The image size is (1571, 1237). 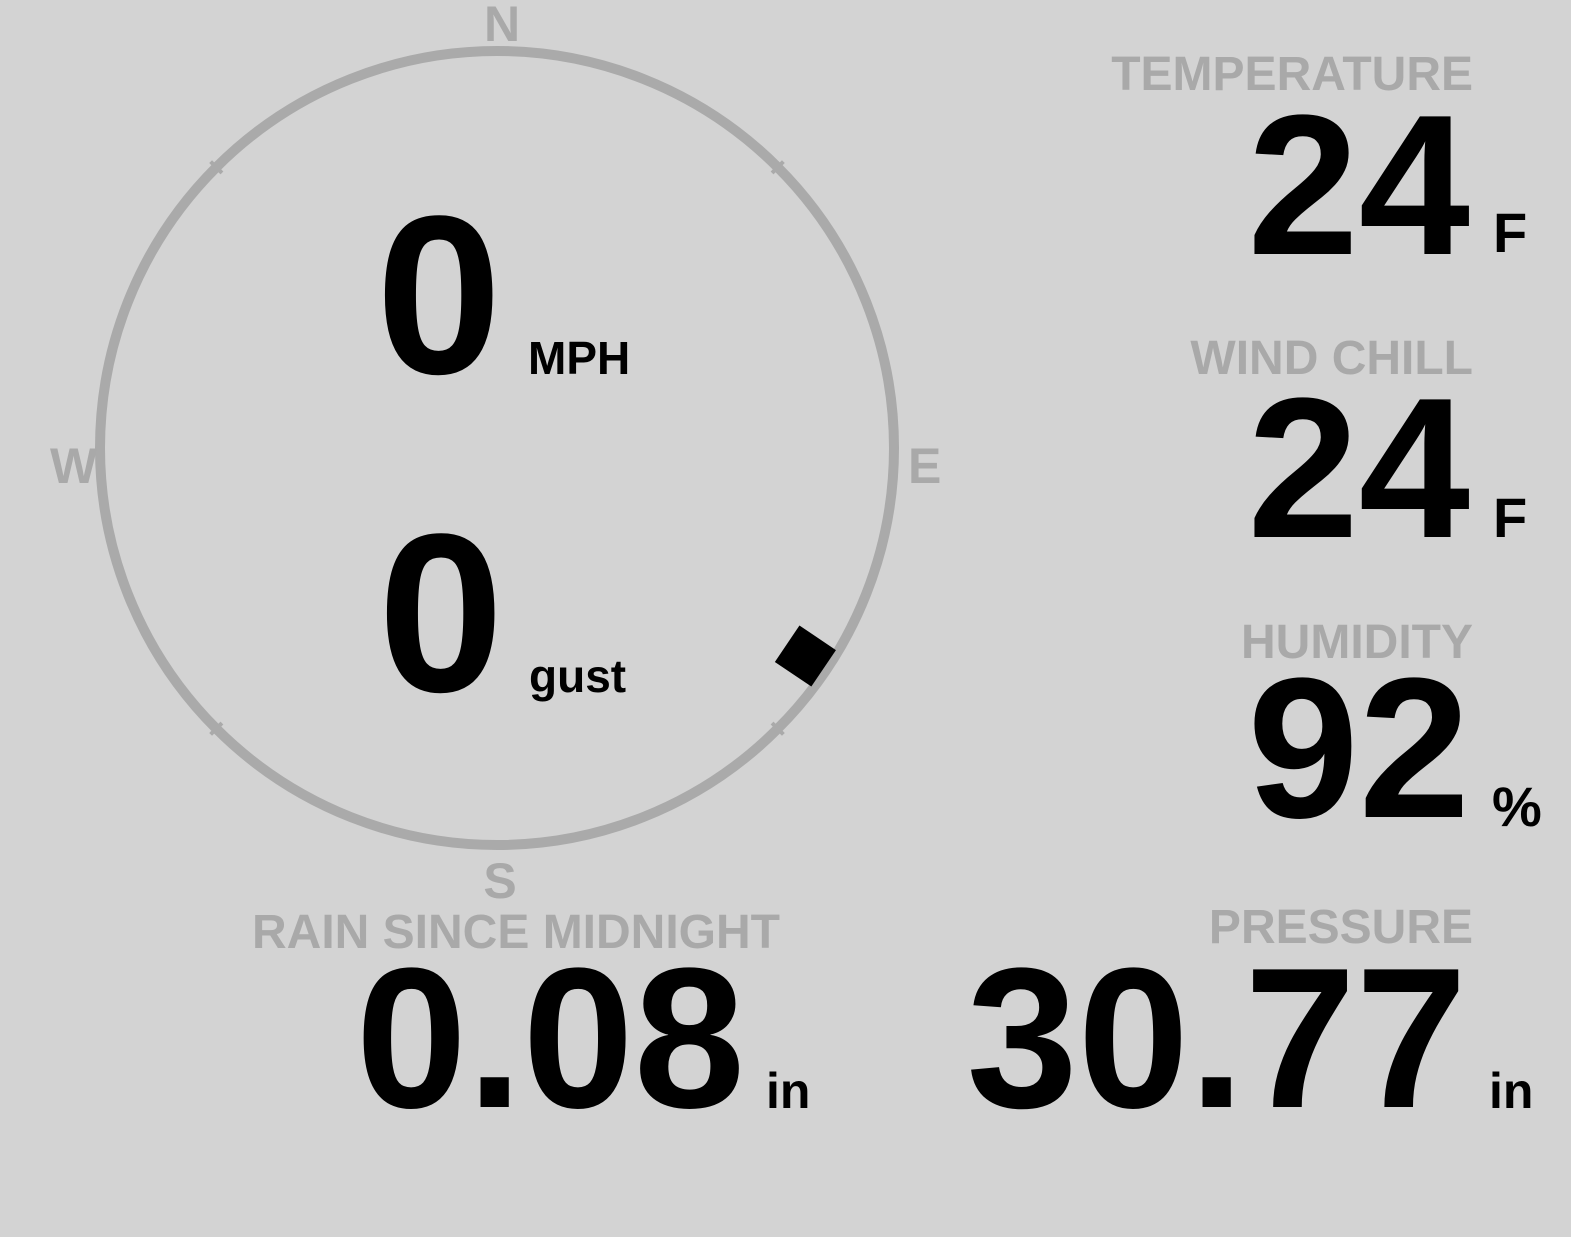 What do you see at coordinates (1217, 1038) in the screenshot?
I see `pressure-value: 30.77` at bounding box center [1217, 1038].